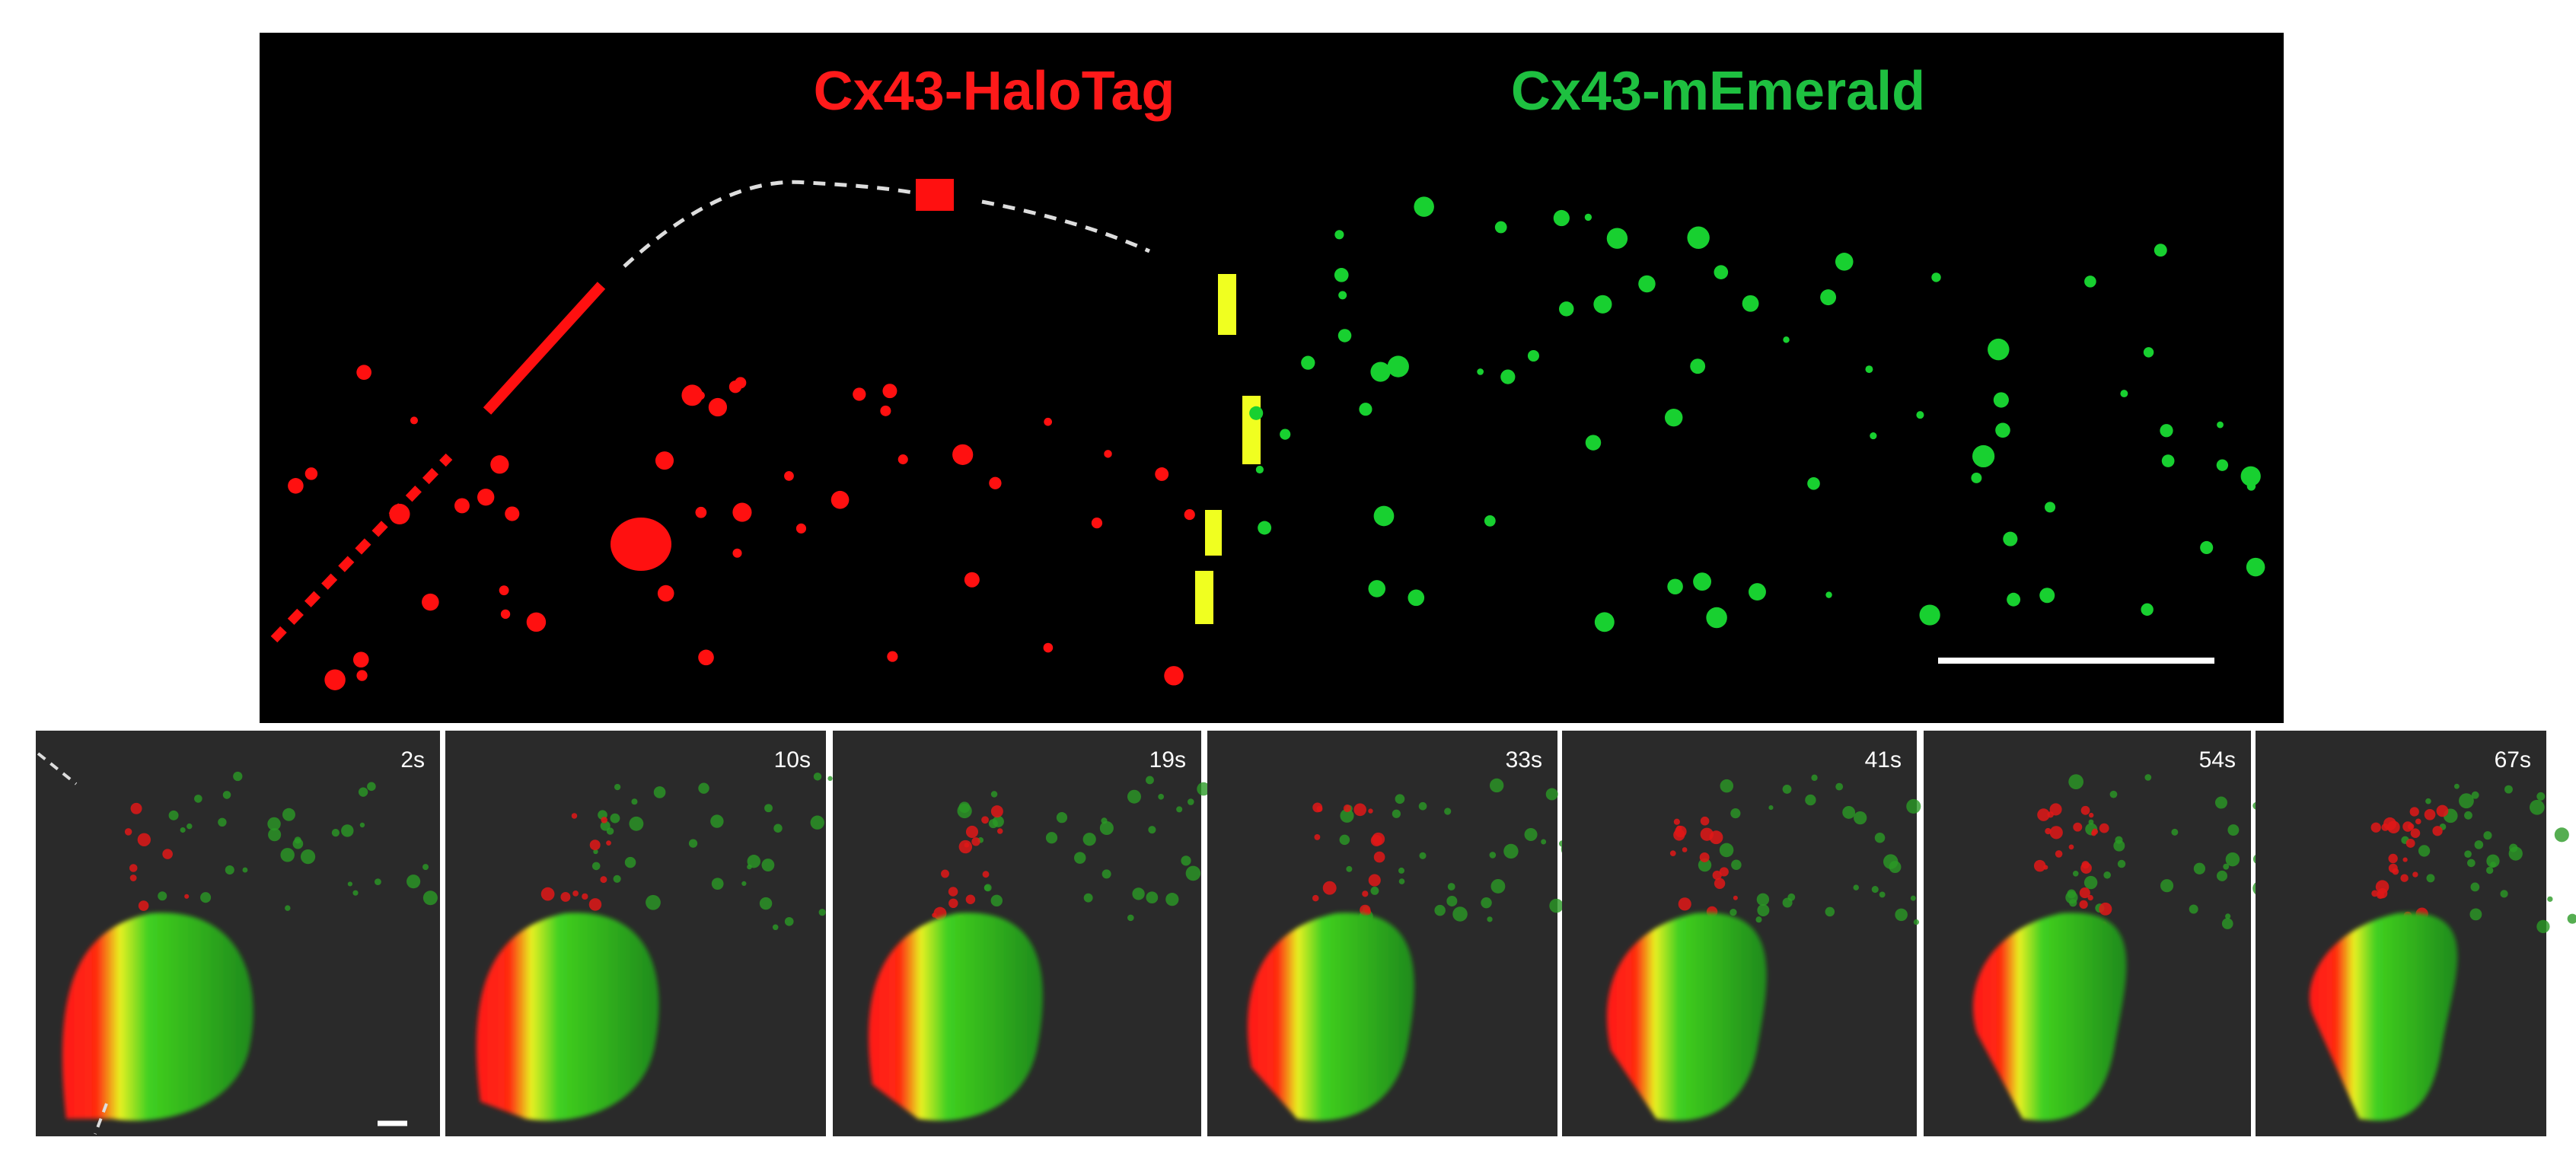 This screenshot has width=2576, height=1166. I want to click on time-panel: 41s, so click(1748, 933).